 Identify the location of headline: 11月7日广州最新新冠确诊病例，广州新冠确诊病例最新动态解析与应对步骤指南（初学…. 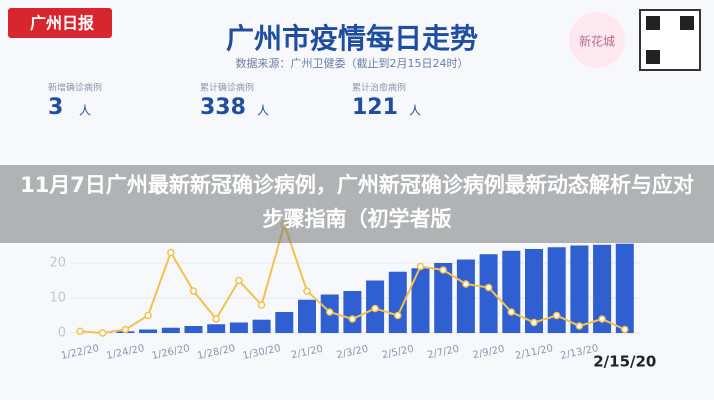
(357, 202).